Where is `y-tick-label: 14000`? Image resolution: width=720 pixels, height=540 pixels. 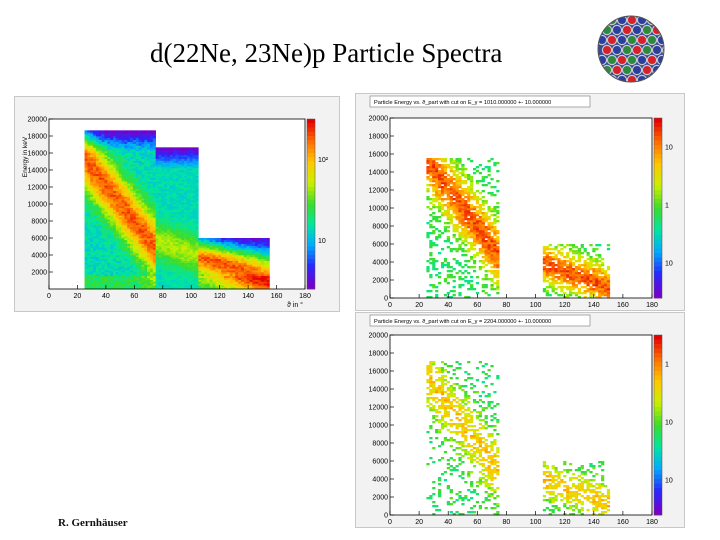 y-tick-label: 14000 is located at coordinates (38, 171).